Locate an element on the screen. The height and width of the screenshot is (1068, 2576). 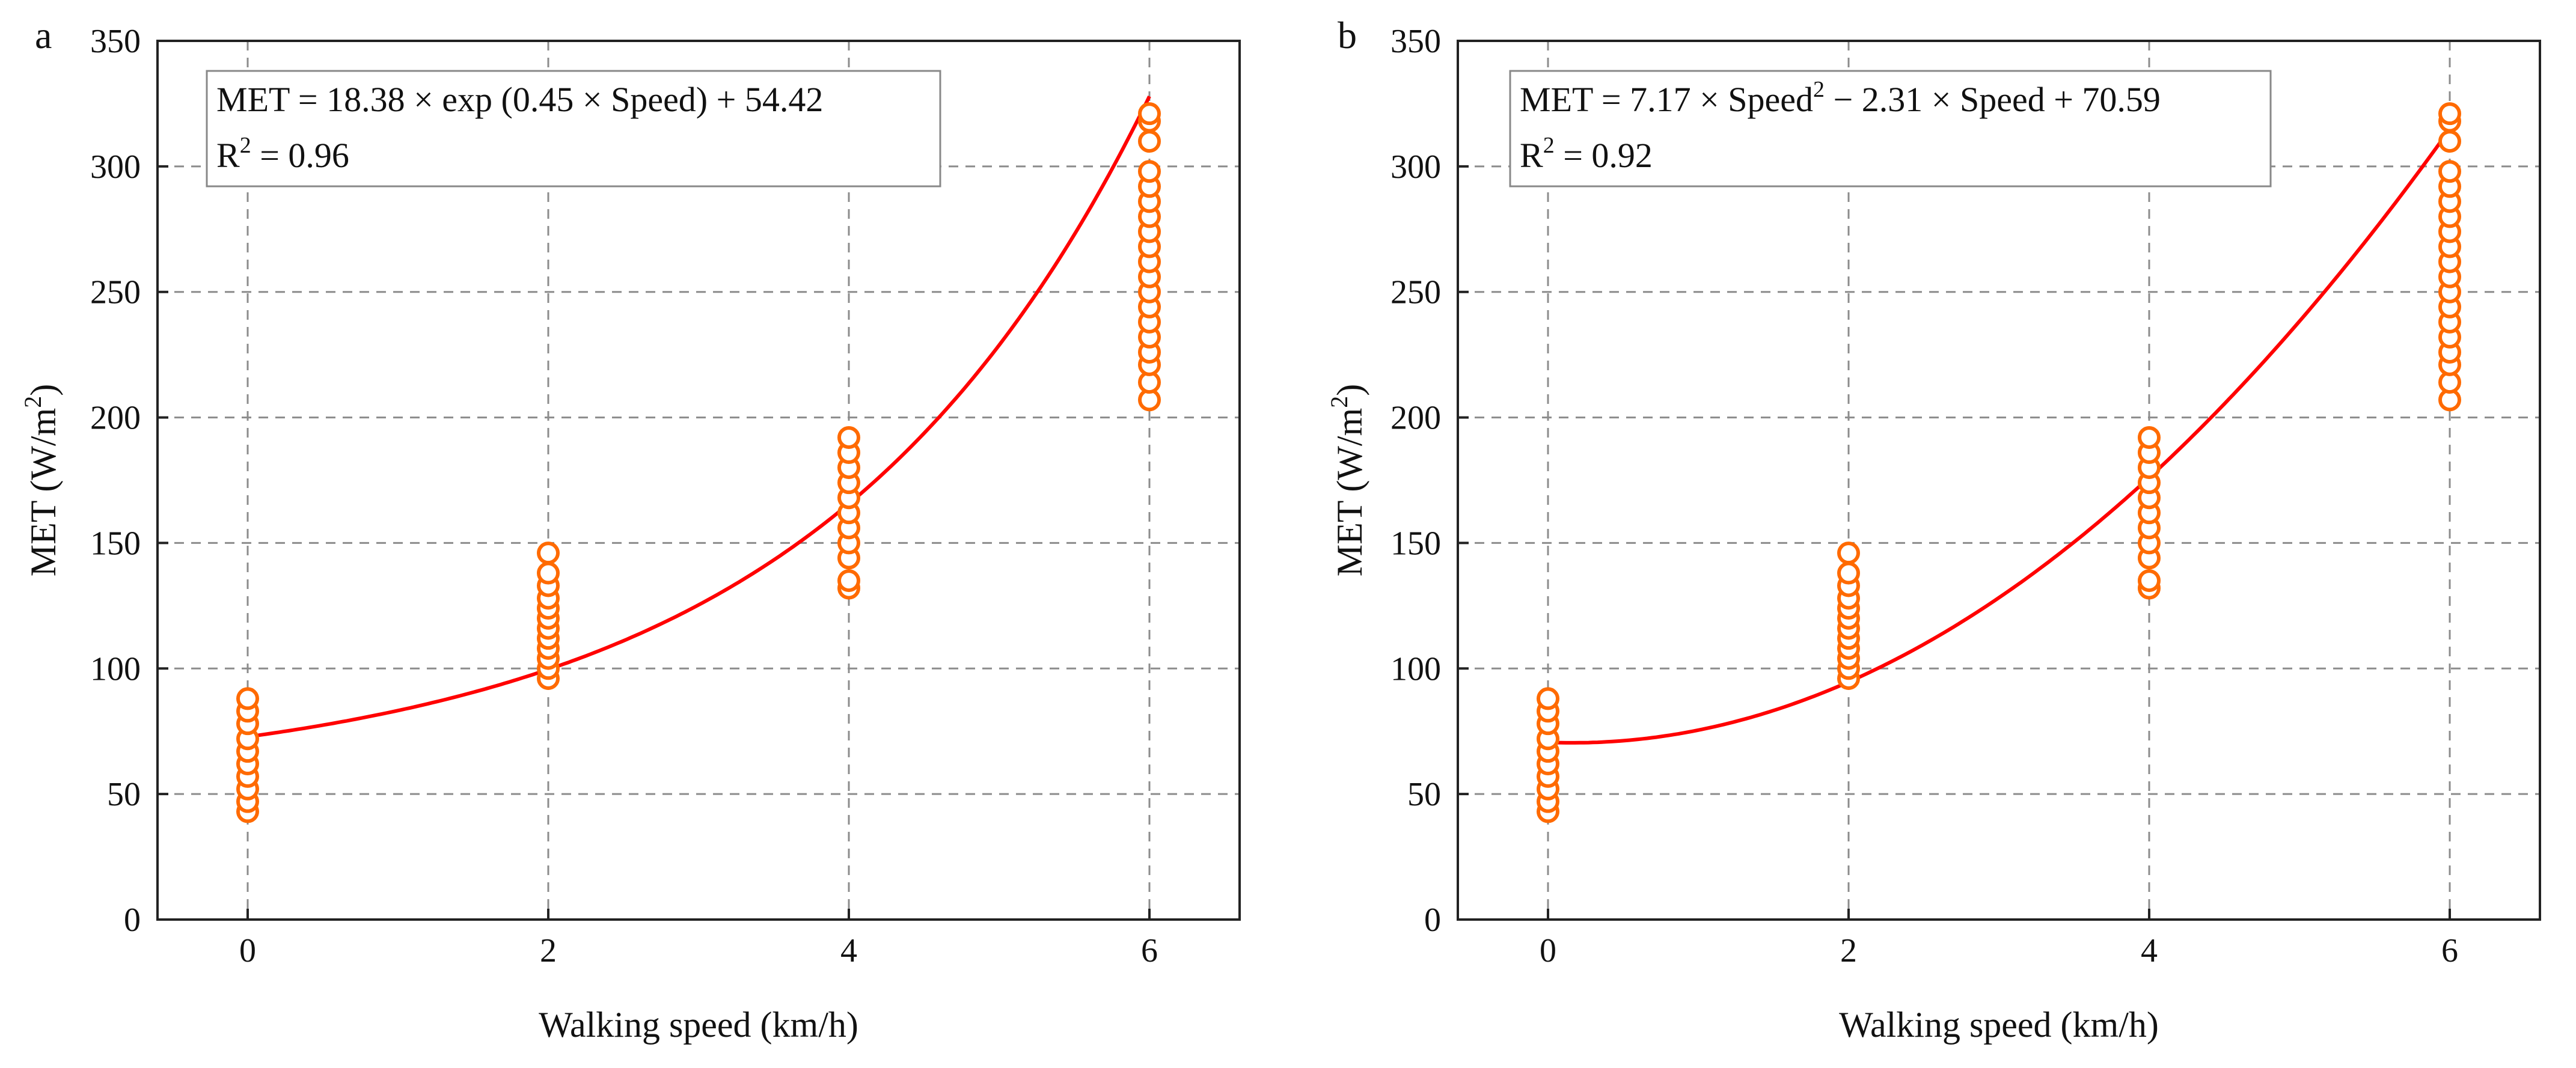
panel-a-x-tick-label: 0 is located at coordinates (247, 950).